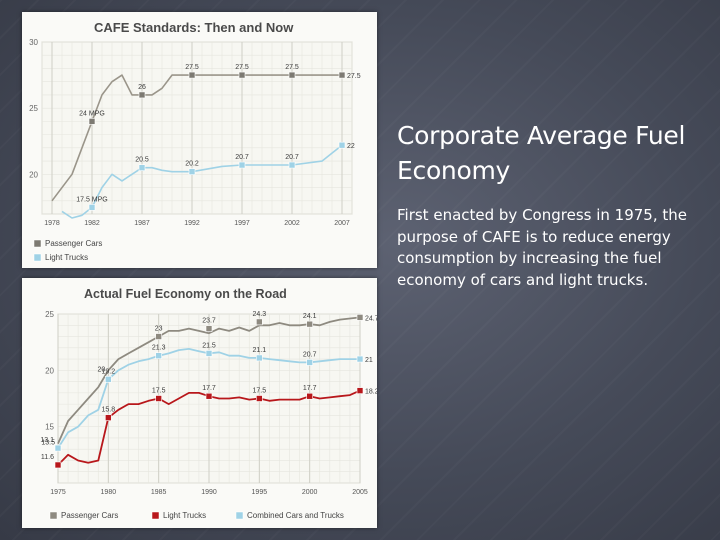 The image size is (720, 540). What do you see at coordinates (159, 492) in the screenshot?
I see `x-tick-label: 1985` at bounding box center [159, 492].